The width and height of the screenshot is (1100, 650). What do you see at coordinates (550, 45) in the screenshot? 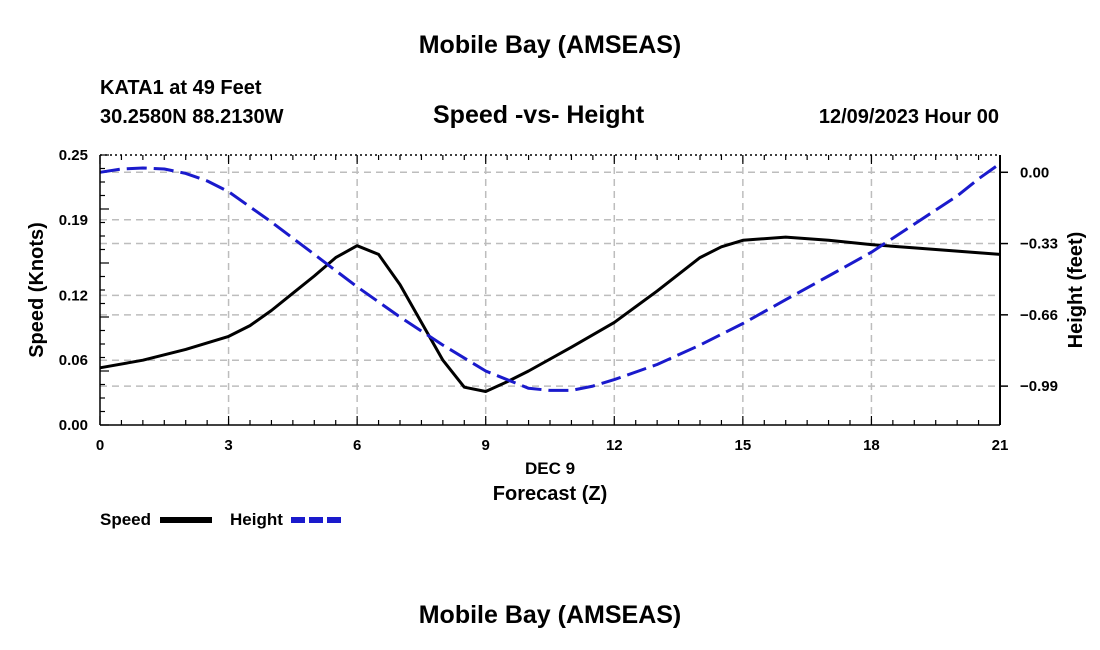
I see `chart-title: Mobile Bay (AMSEAS)` at bounding box center [550, 45].